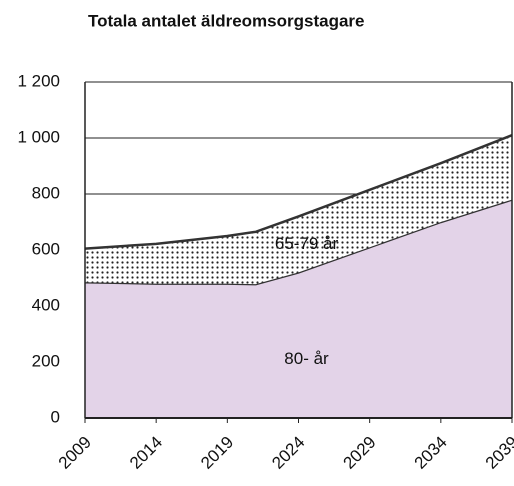 The width and height of the screenshot is (514, 486). What do you see at coordinates (226, 20) in the screenshot?
I see `chart-title: Totala antalet äldreomsorgstagare` at bounding box center [226, 20].